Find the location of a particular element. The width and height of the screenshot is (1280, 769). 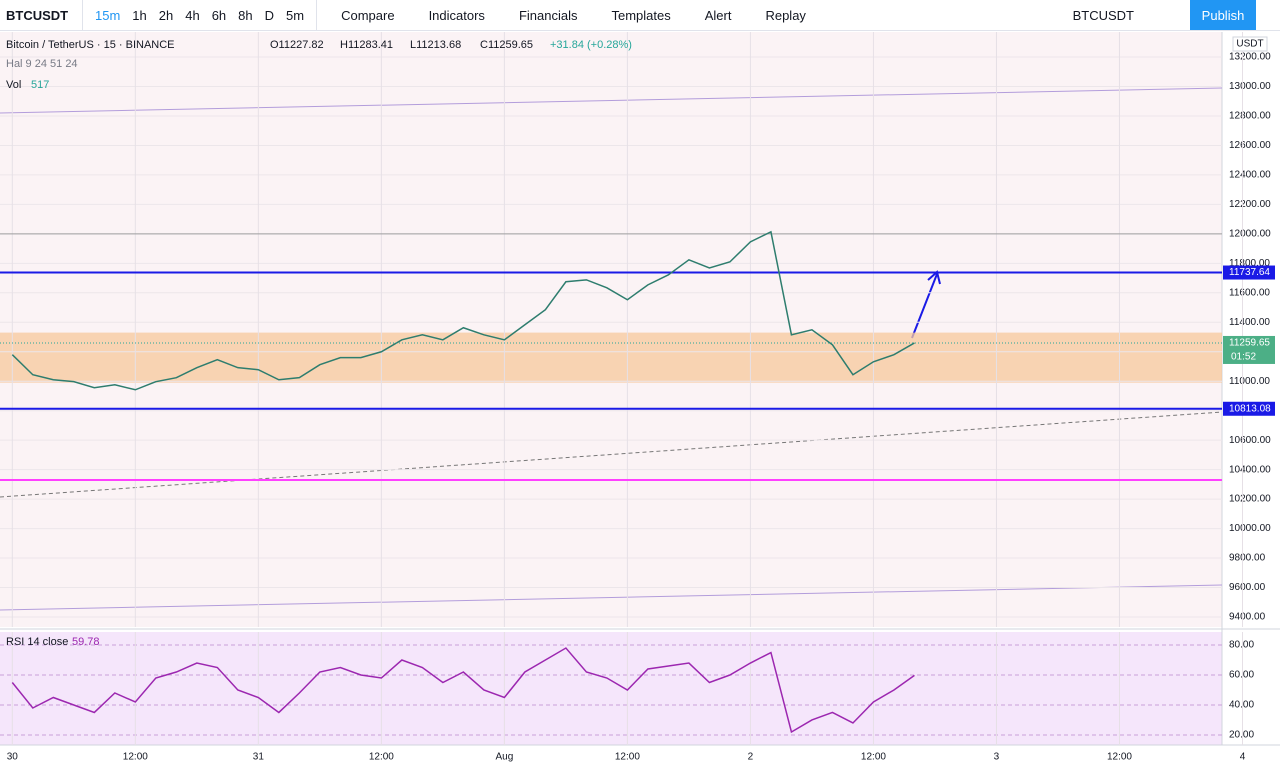

last-price-label: 11259.65 is located at coordinates (1249, 343).